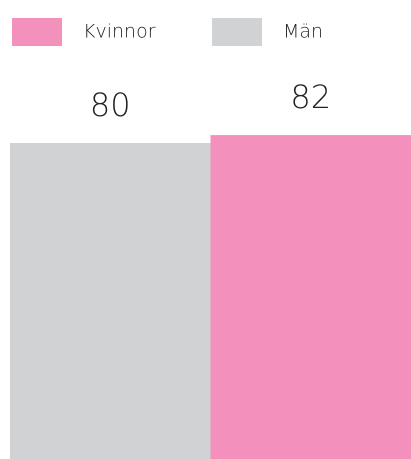  I want to click on value-label: 82, so click(310, 97).